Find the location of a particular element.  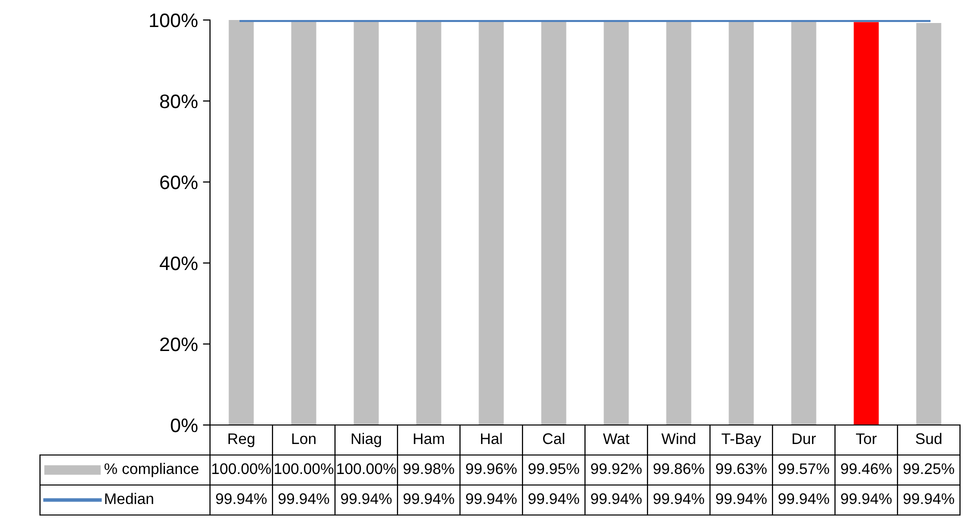

data-label: 99.92% is located at coordinates (616, 468).